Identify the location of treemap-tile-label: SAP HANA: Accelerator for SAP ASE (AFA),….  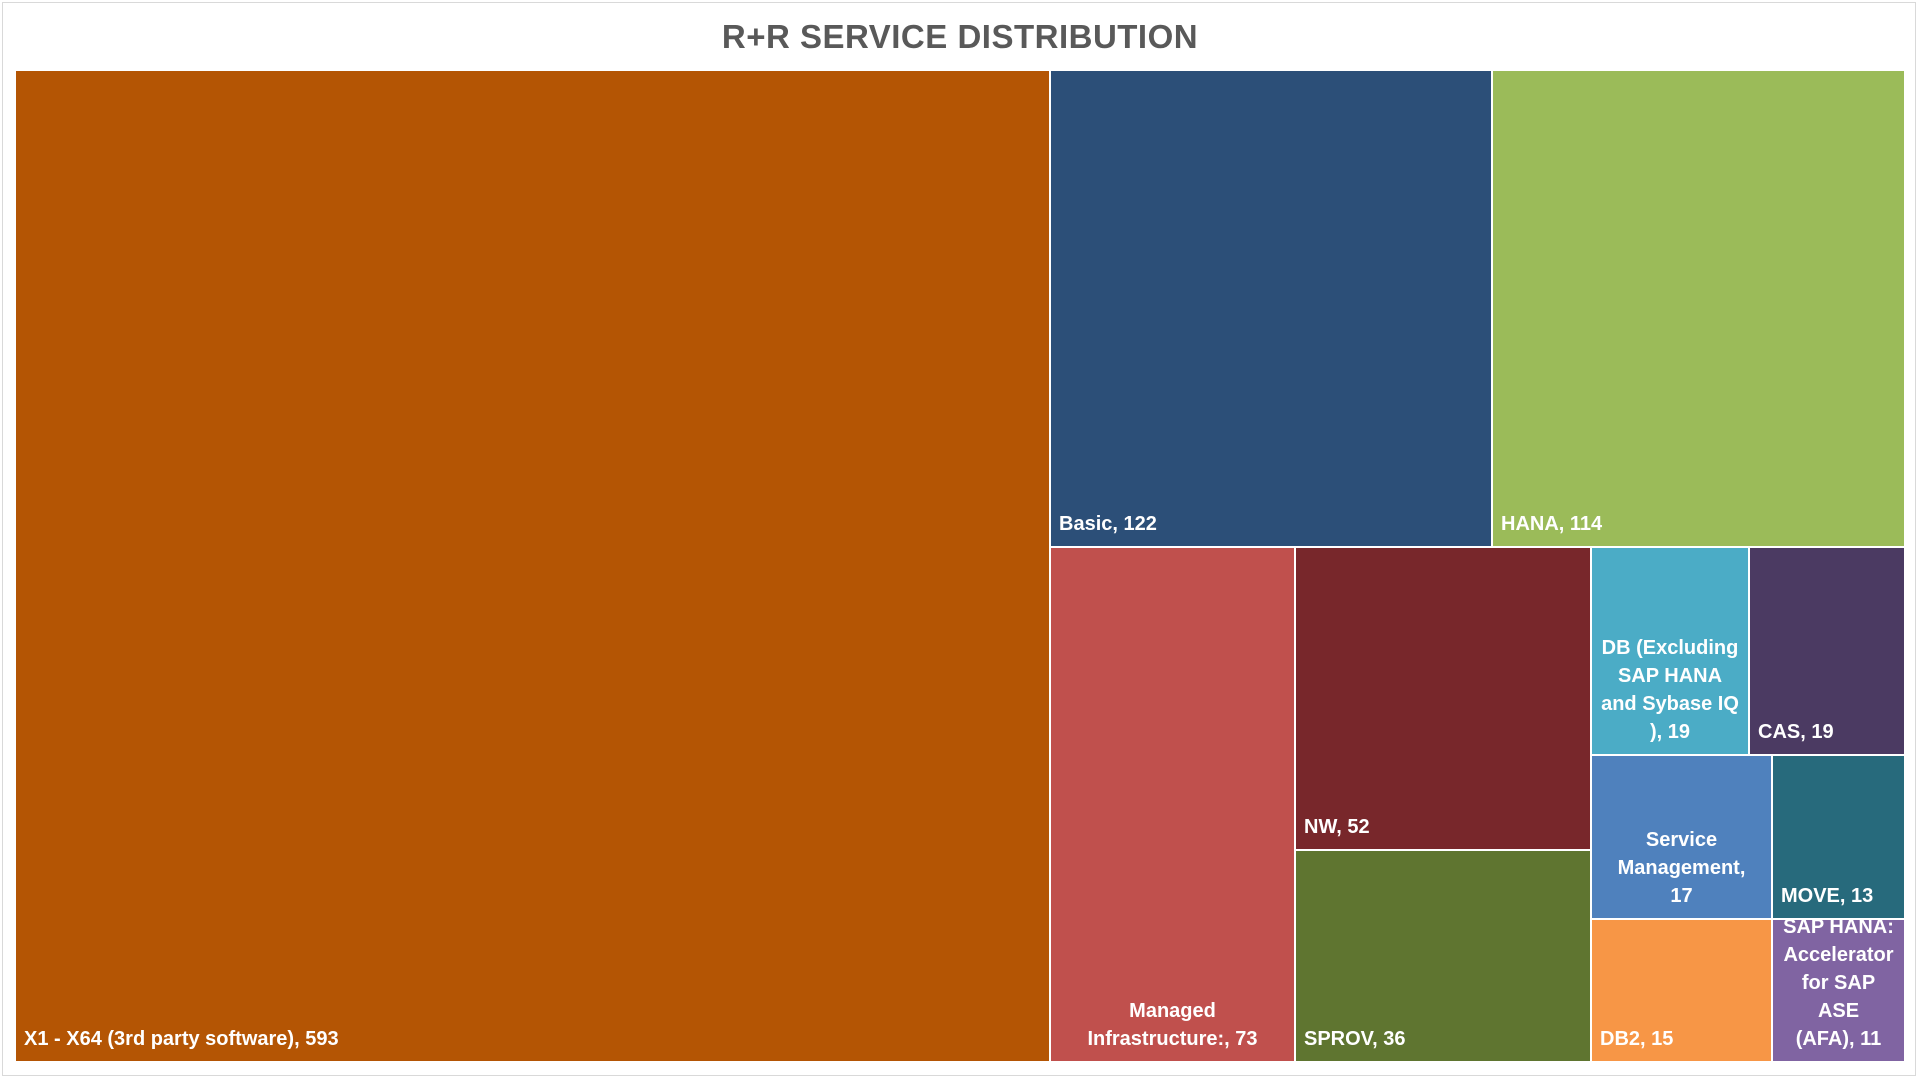
(1838, 984).